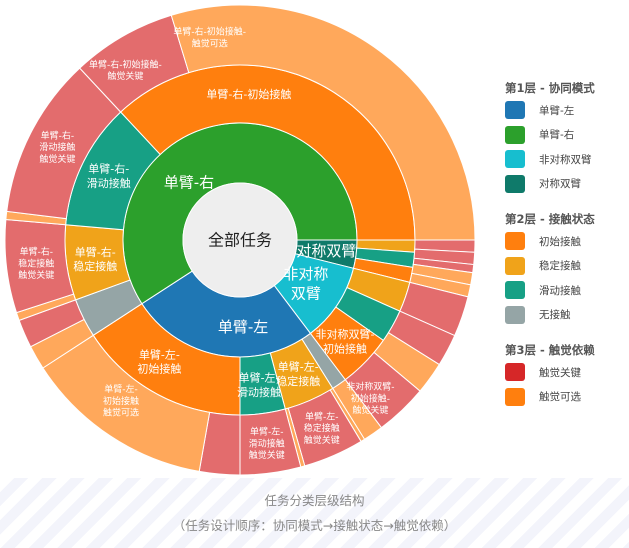  Describe the element at coordinates (555, 315) in the screenshot. I see `legend-label: 无接触` at that location.